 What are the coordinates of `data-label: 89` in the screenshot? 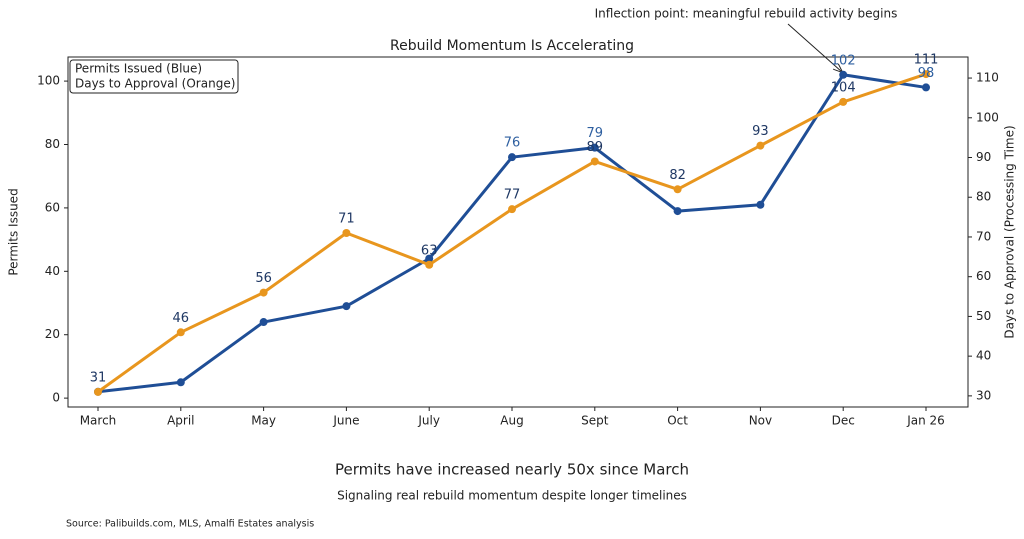 It's located at (595, 147).